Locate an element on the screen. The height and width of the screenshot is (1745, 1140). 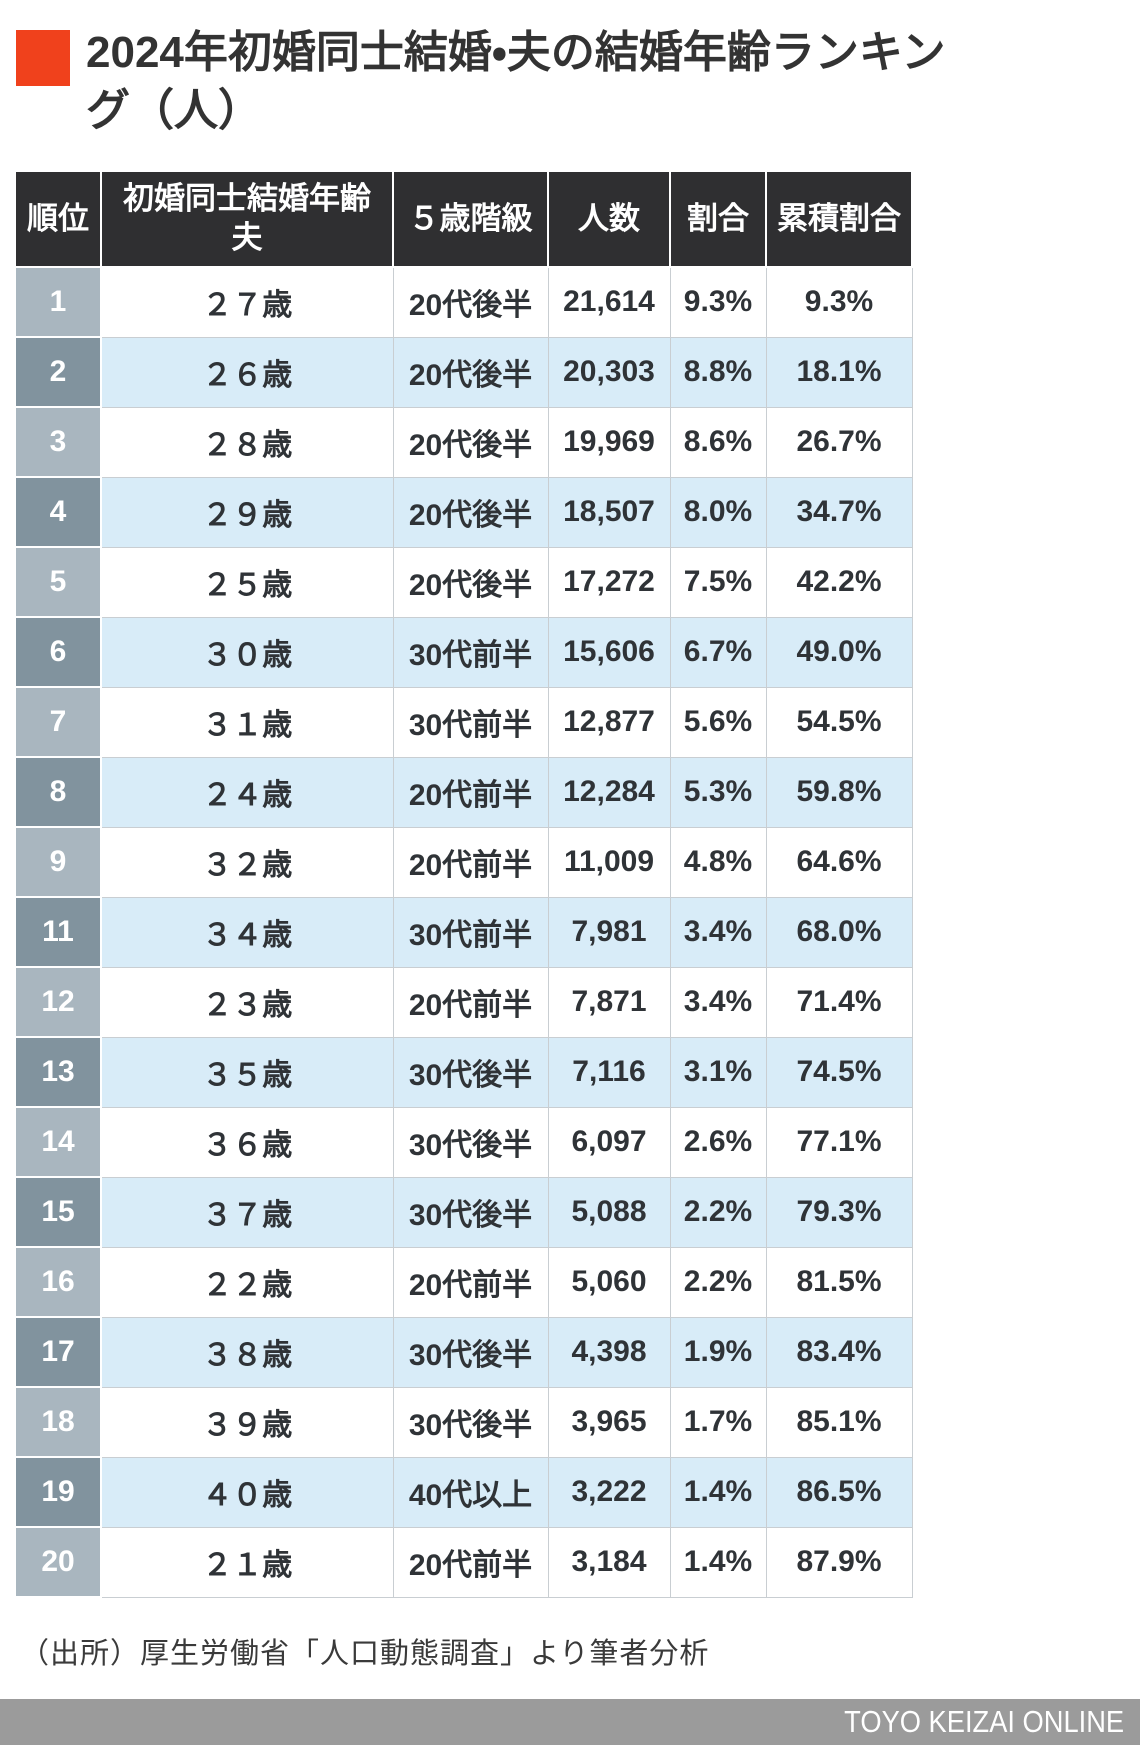
rank-cell: 1 is located at coordinates (58, 302).